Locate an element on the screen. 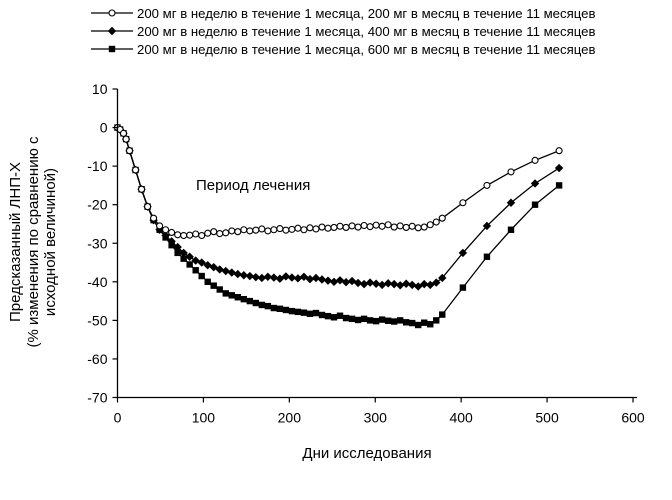 Image resolution: width=672 pixels, height=500 pixels. x-ticks: 0 100 200 300 400 500 600 is located at coordinates (379, 411).